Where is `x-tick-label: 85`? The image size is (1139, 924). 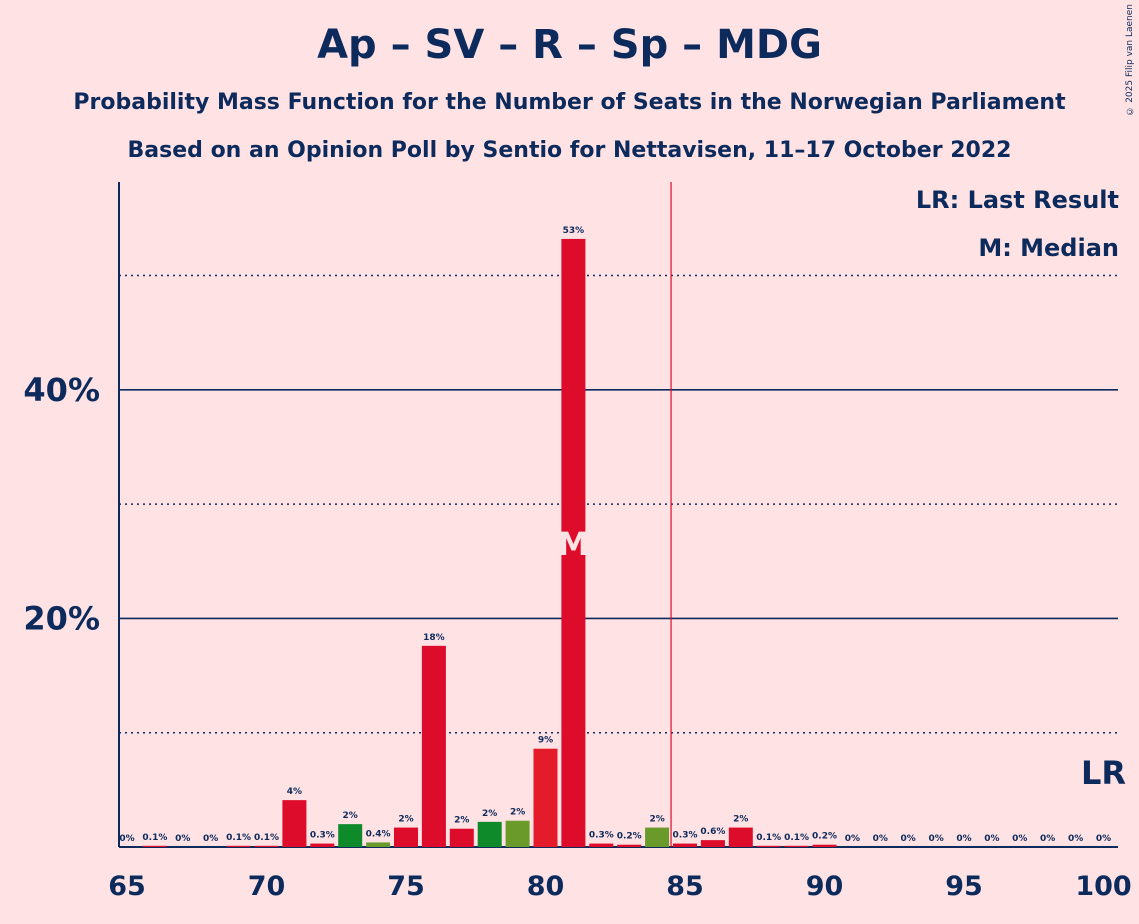 x-tick-label: 85 is located at coordinates (685, 886).